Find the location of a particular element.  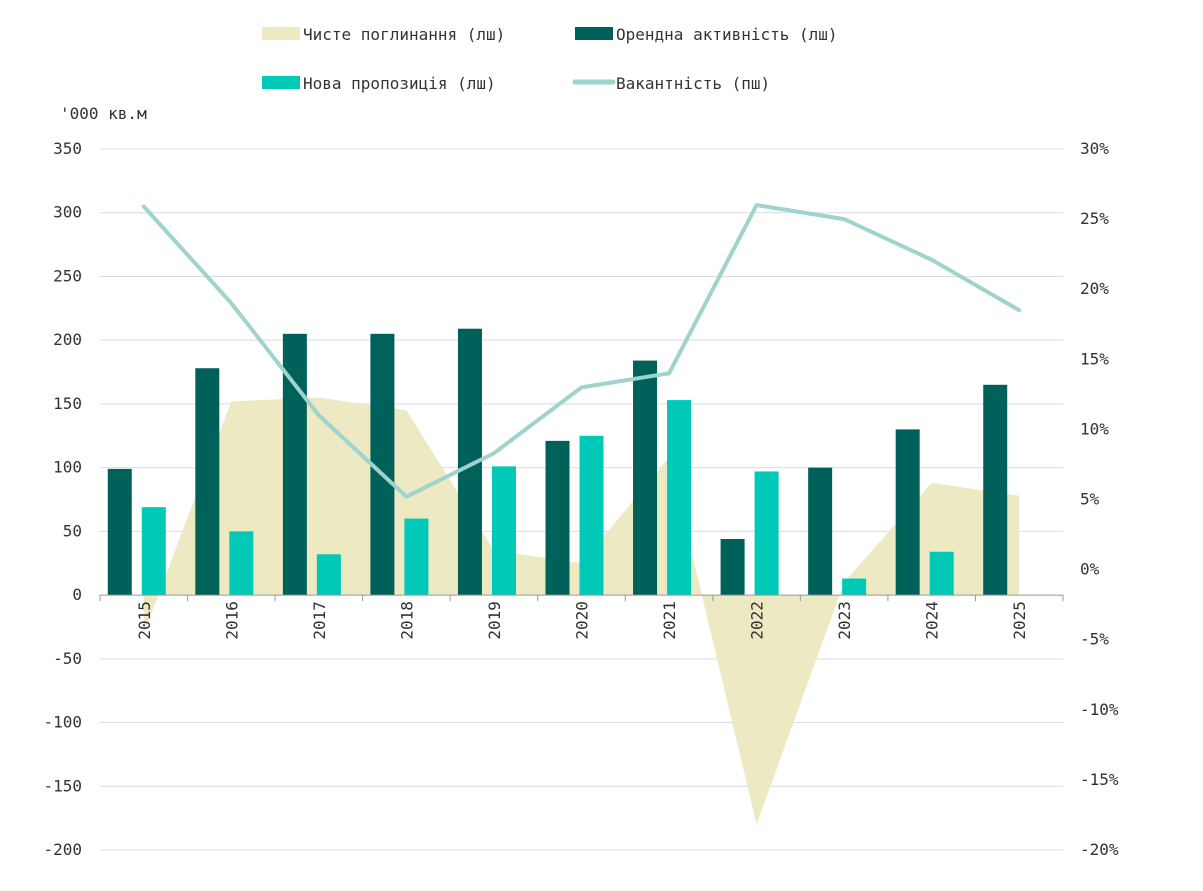

x-tick-label: 2015 is located at coordinates (144, 620).